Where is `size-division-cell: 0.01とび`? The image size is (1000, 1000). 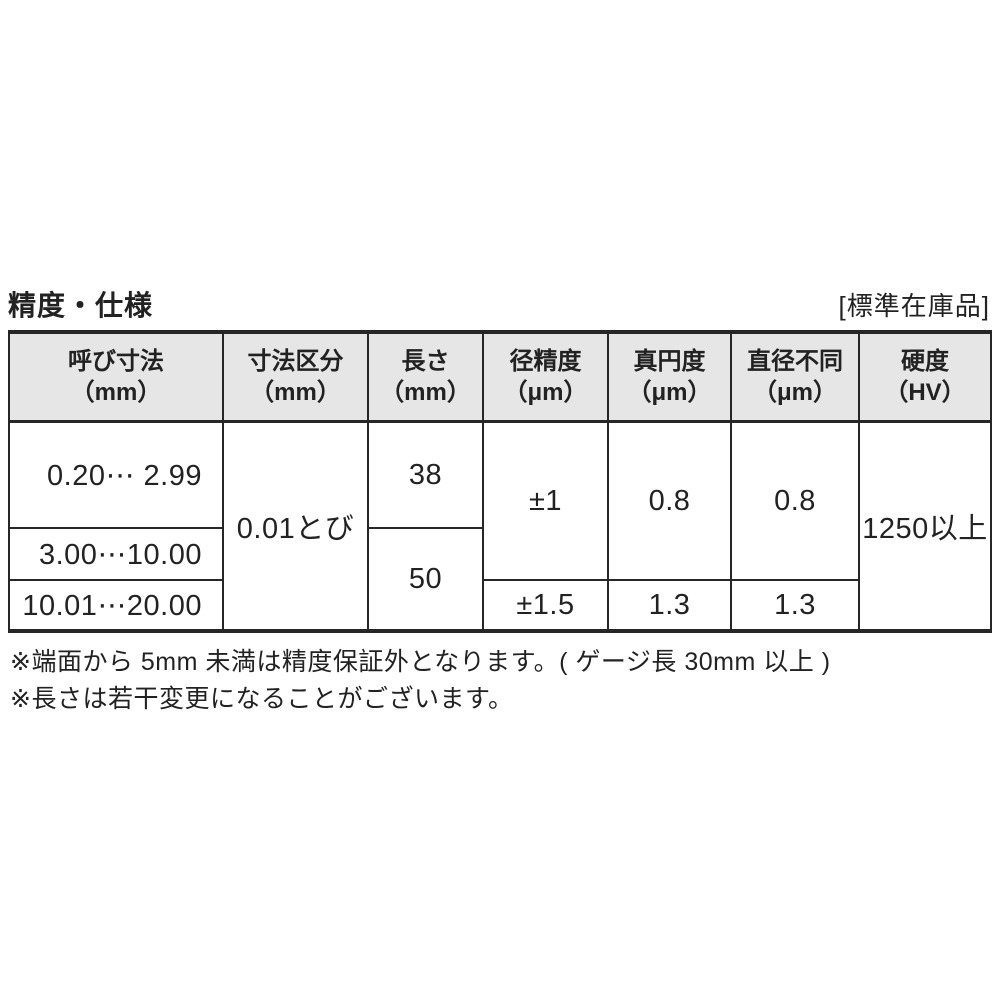 size-division-cell: 0.01とび is located at coordinates (296, 526).